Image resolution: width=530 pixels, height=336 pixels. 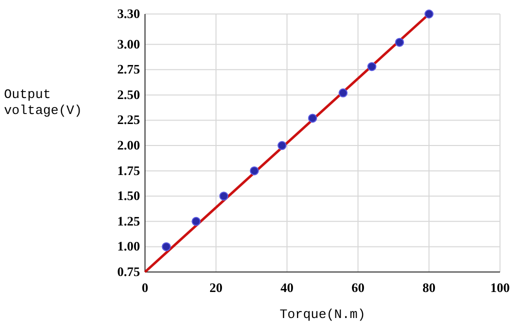 I want to click on x-tick-label: 20, so click(x=216, y=287).